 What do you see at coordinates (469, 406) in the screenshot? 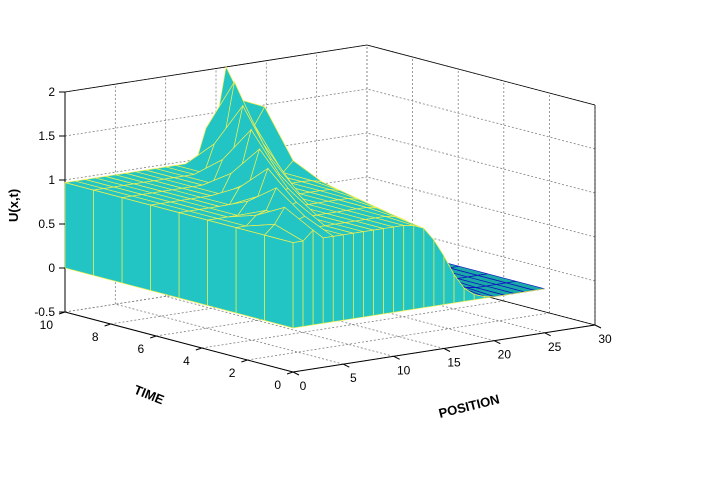
I see `x-axis-label: POSITION` at bounding box center [469, 406].